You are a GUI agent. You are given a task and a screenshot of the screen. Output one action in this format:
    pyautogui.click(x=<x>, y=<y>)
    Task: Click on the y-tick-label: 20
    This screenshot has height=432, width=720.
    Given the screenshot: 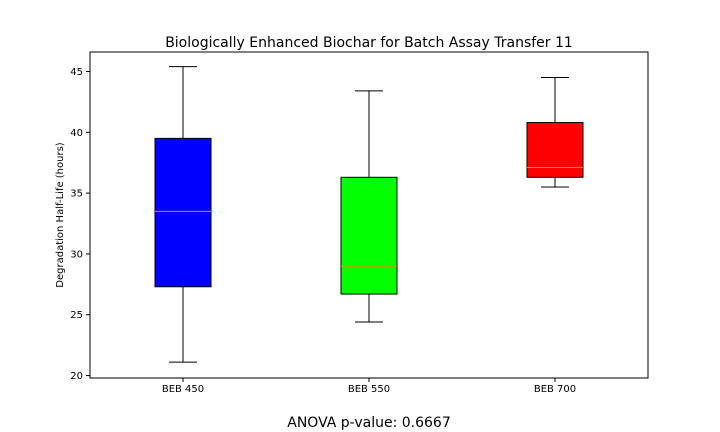 What is the action you would take?
    pyautogui.click(x=76, y=376)
    